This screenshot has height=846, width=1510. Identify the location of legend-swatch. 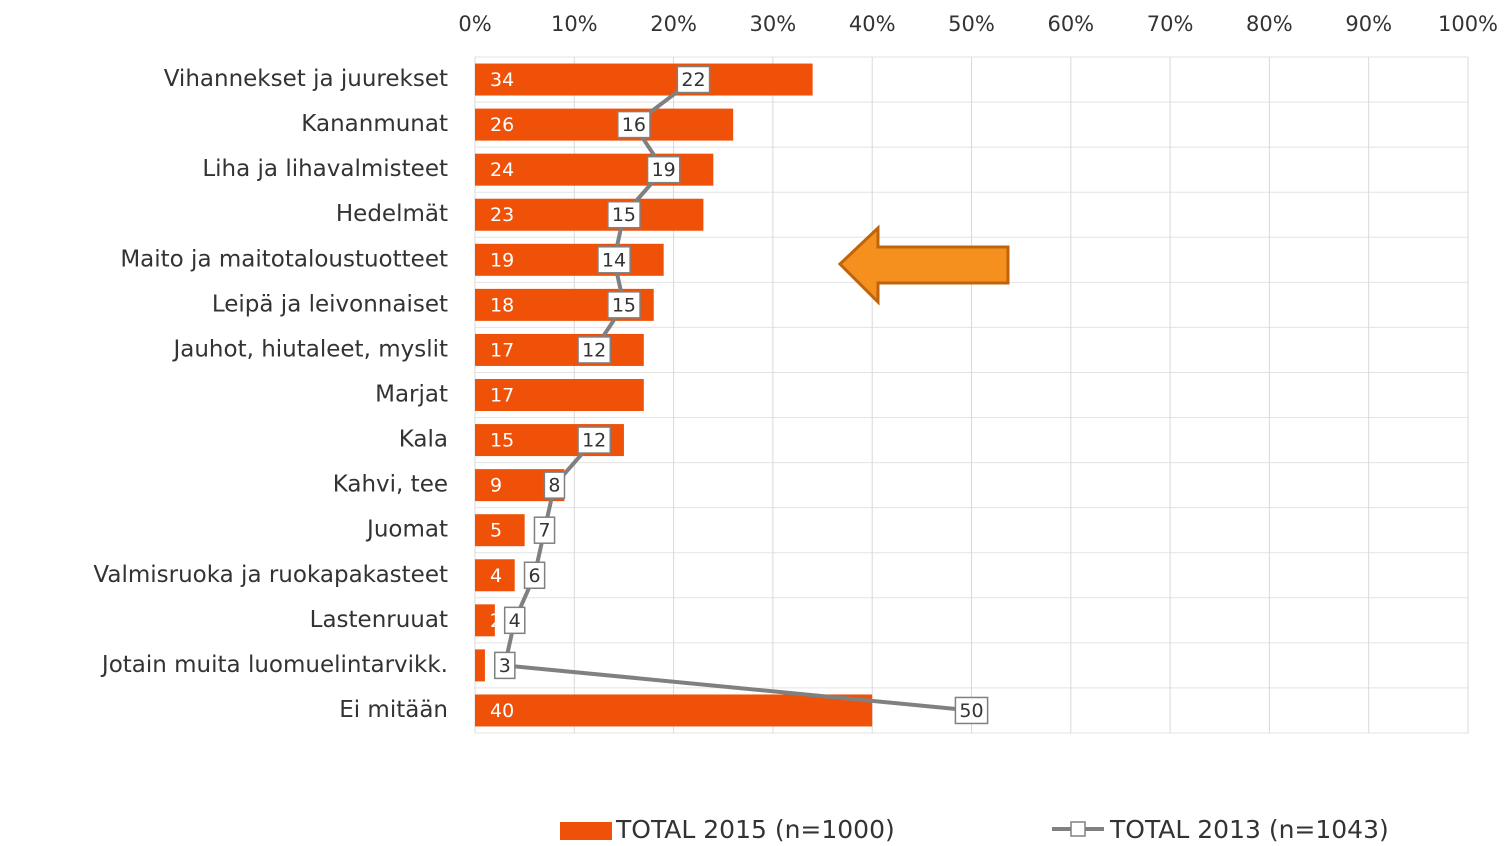
(586, 831).